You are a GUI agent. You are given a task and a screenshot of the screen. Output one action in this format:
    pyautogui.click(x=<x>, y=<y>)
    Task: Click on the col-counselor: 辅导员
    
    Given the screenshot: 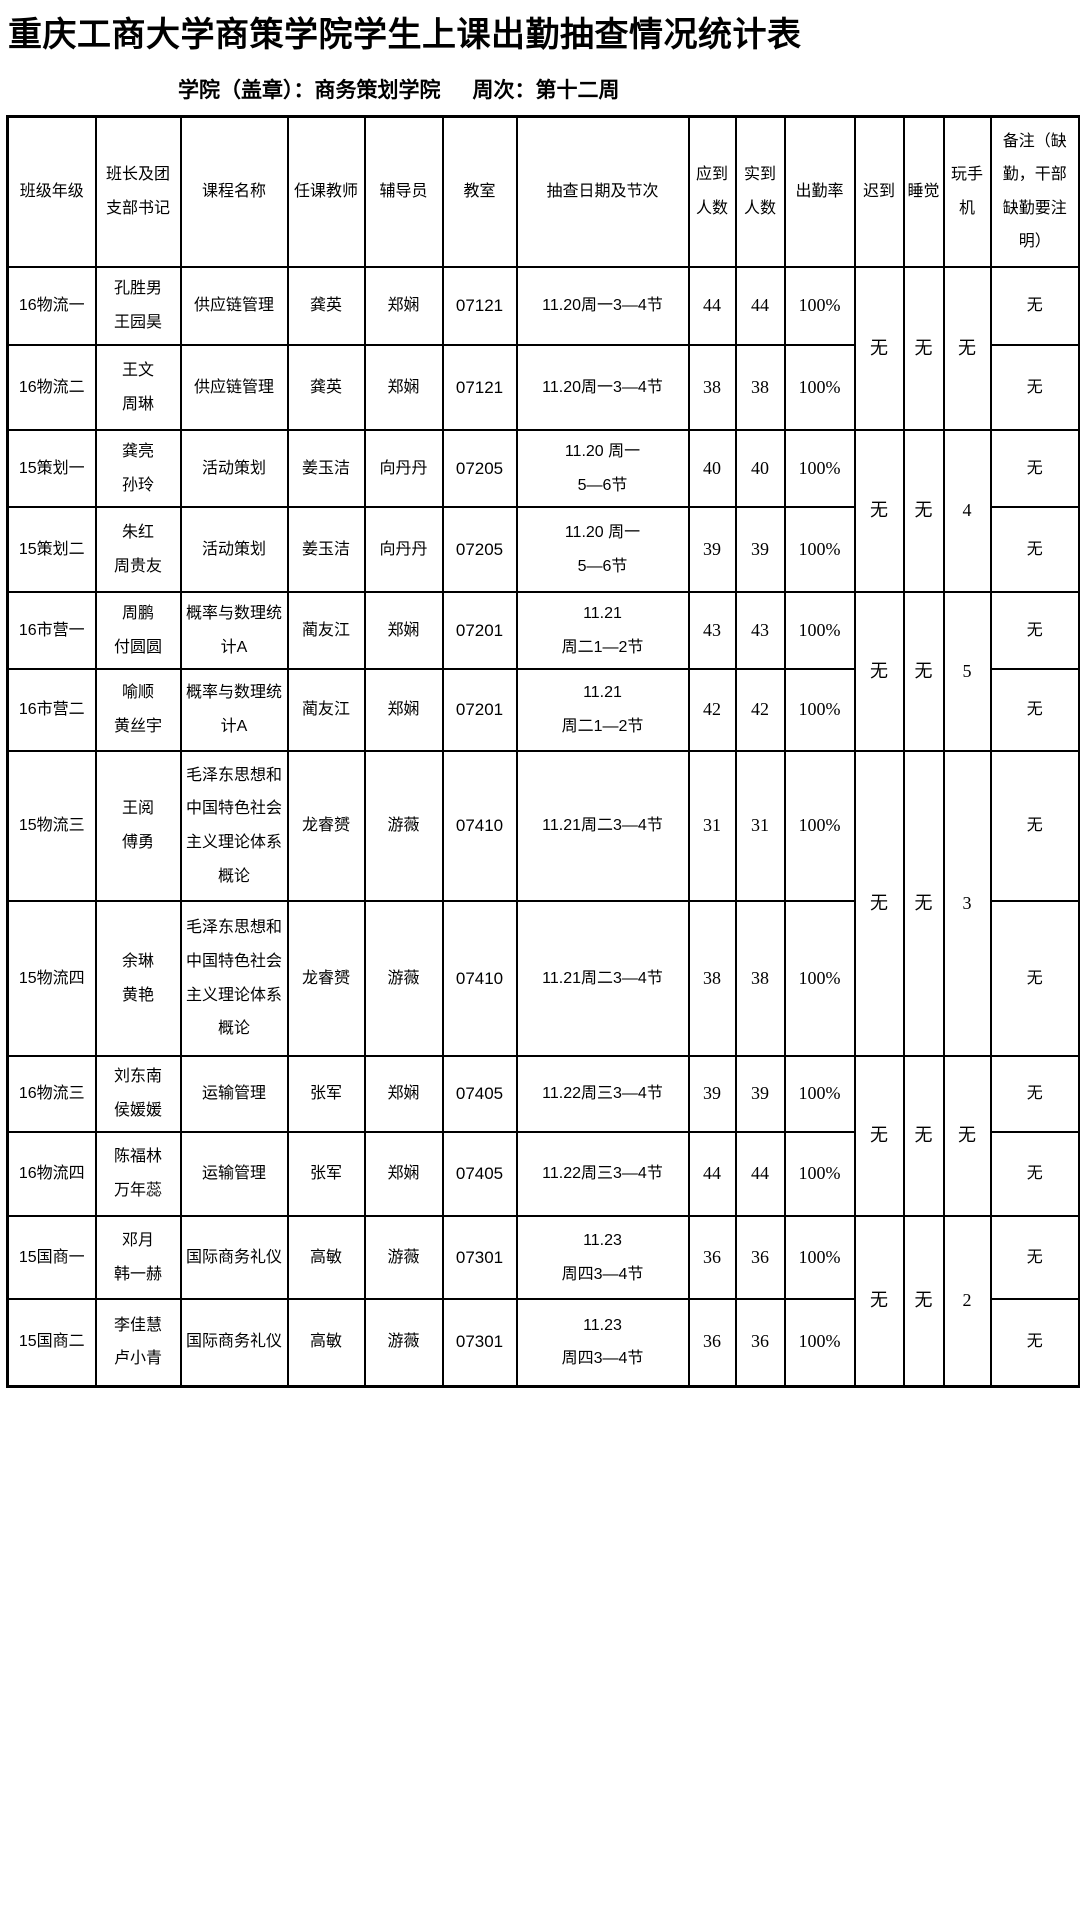 What is the action you would take?
    pyautogui.click(x=403, y=191)
    